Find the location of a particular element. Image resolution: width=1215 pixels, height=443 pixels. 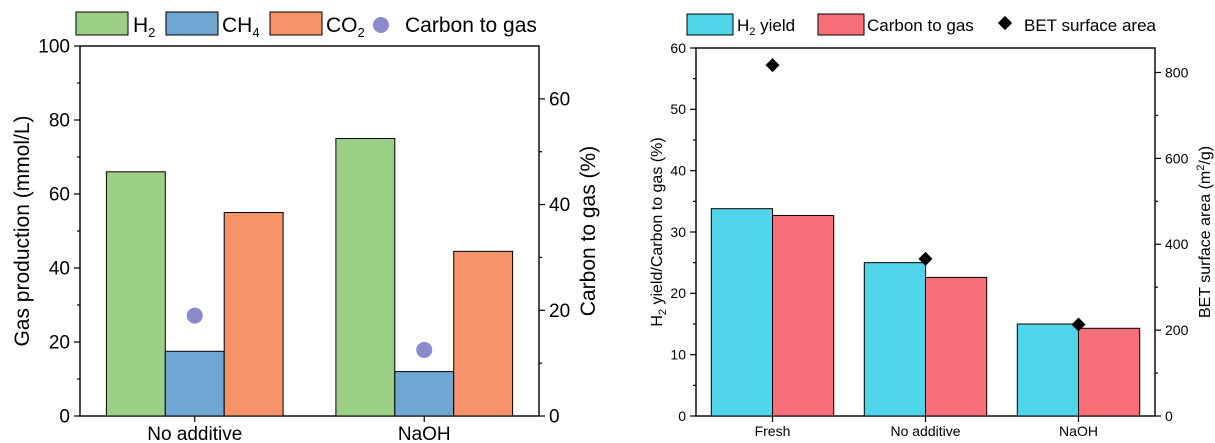

left-x-ticks: No additive NaOH is located at coordinates (299, 429).